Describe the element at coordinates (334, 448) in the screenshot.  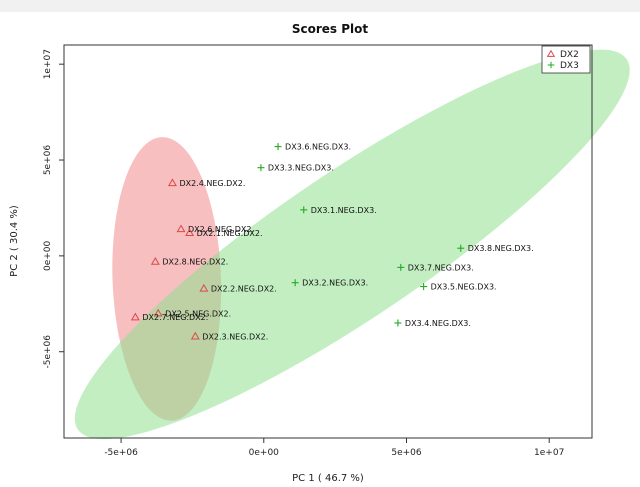
I see `x-axis-ticks: -5e+06 0e+00 5e+06 1e+07` at that location.